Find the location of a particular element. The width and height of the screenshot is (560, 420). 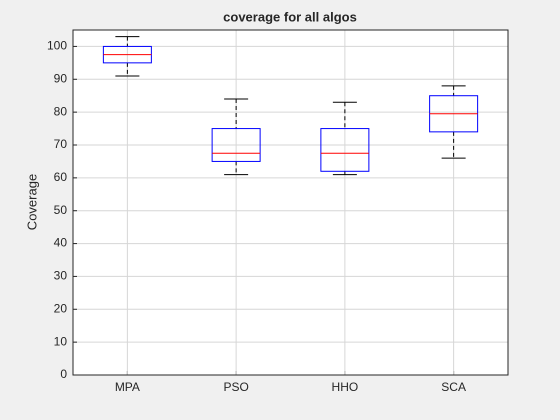

y-tick-label: 0 is located at coordinates (63, 374).